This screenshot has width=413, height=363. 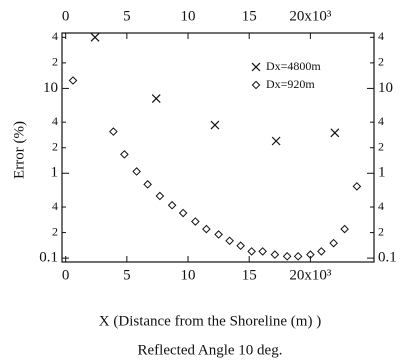 I want to click on caption: Reflected Angle 10 deg., so click(x=210, y=350).